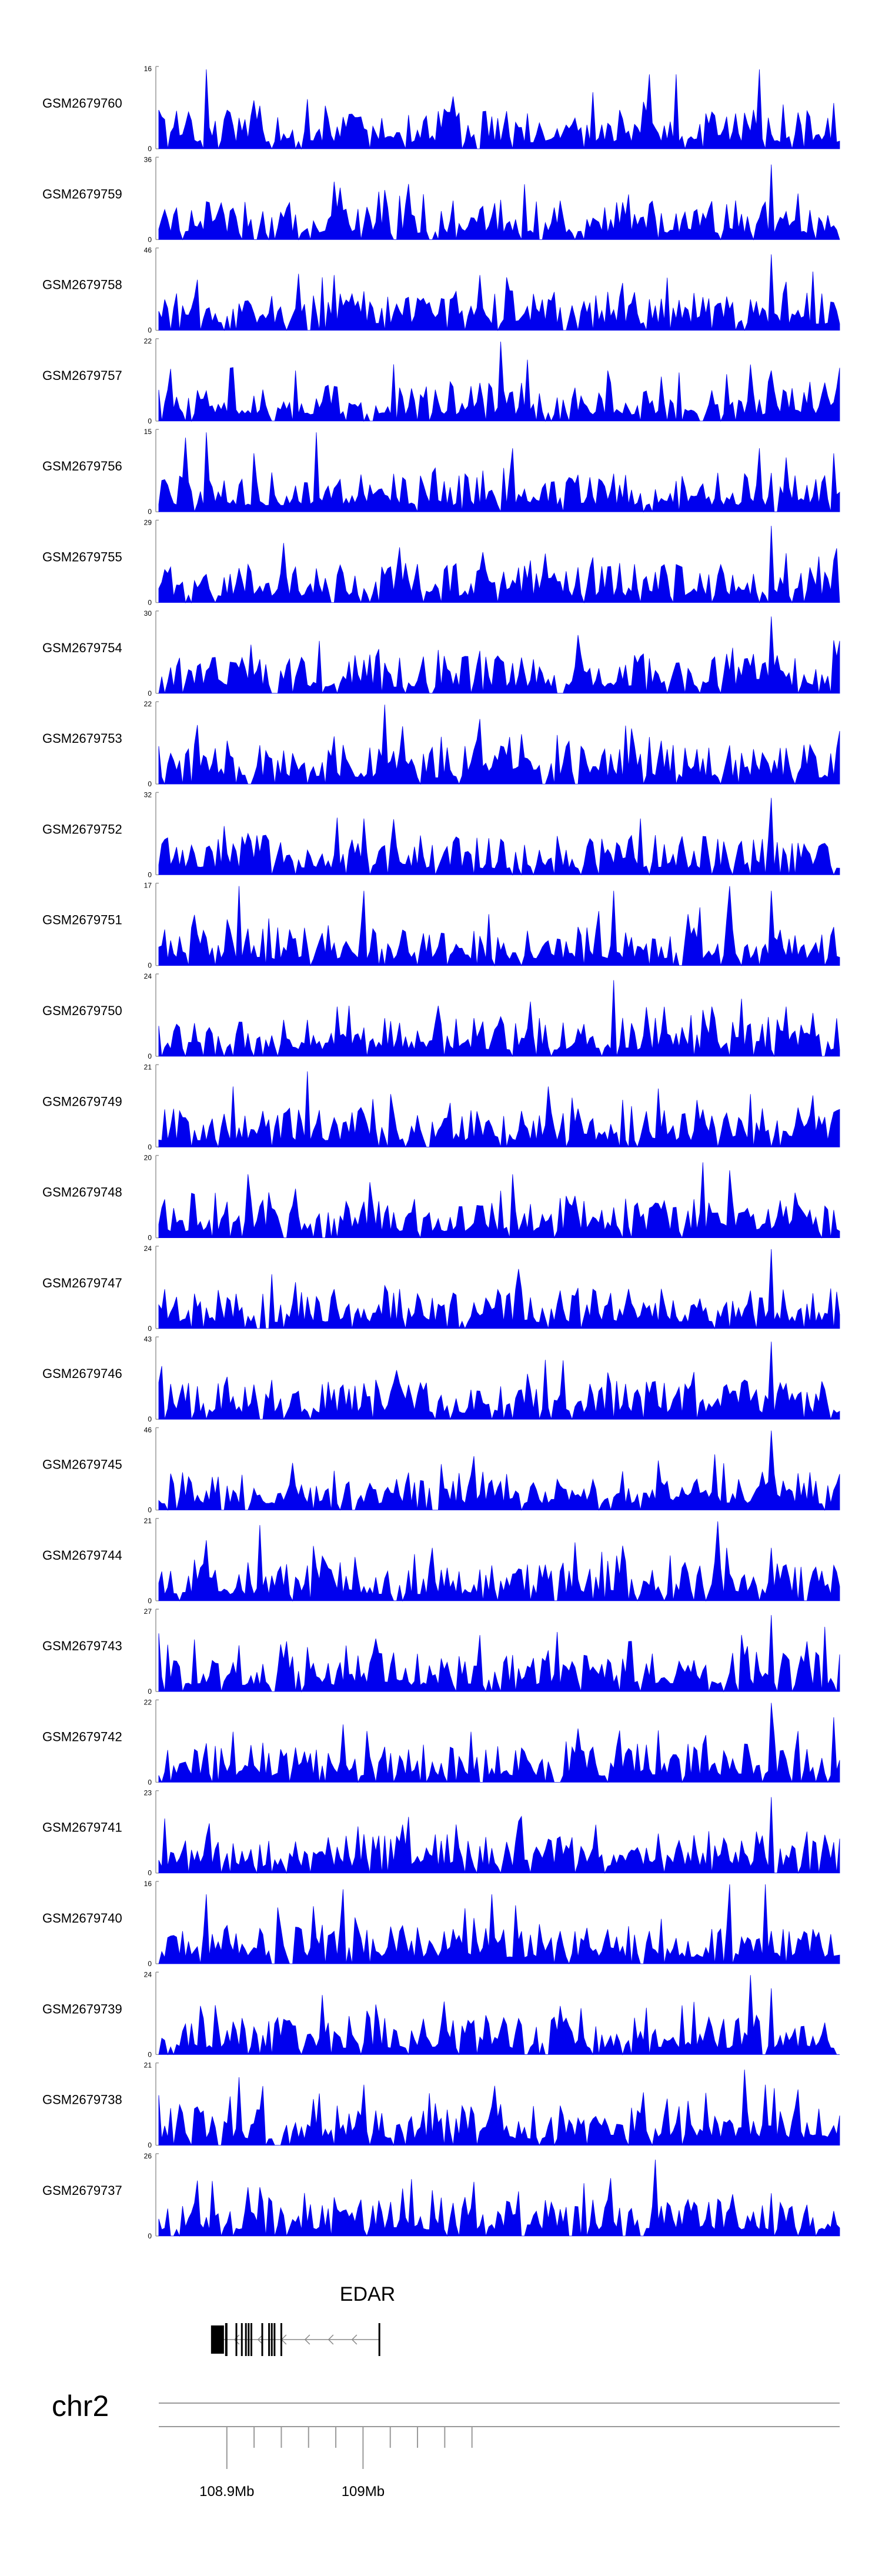 The width and height of the screenshot is (882, 2576). Describe the element at coordinates (82, 1827) in the screenshot. I see `track-name: GSM2679741` at that location.